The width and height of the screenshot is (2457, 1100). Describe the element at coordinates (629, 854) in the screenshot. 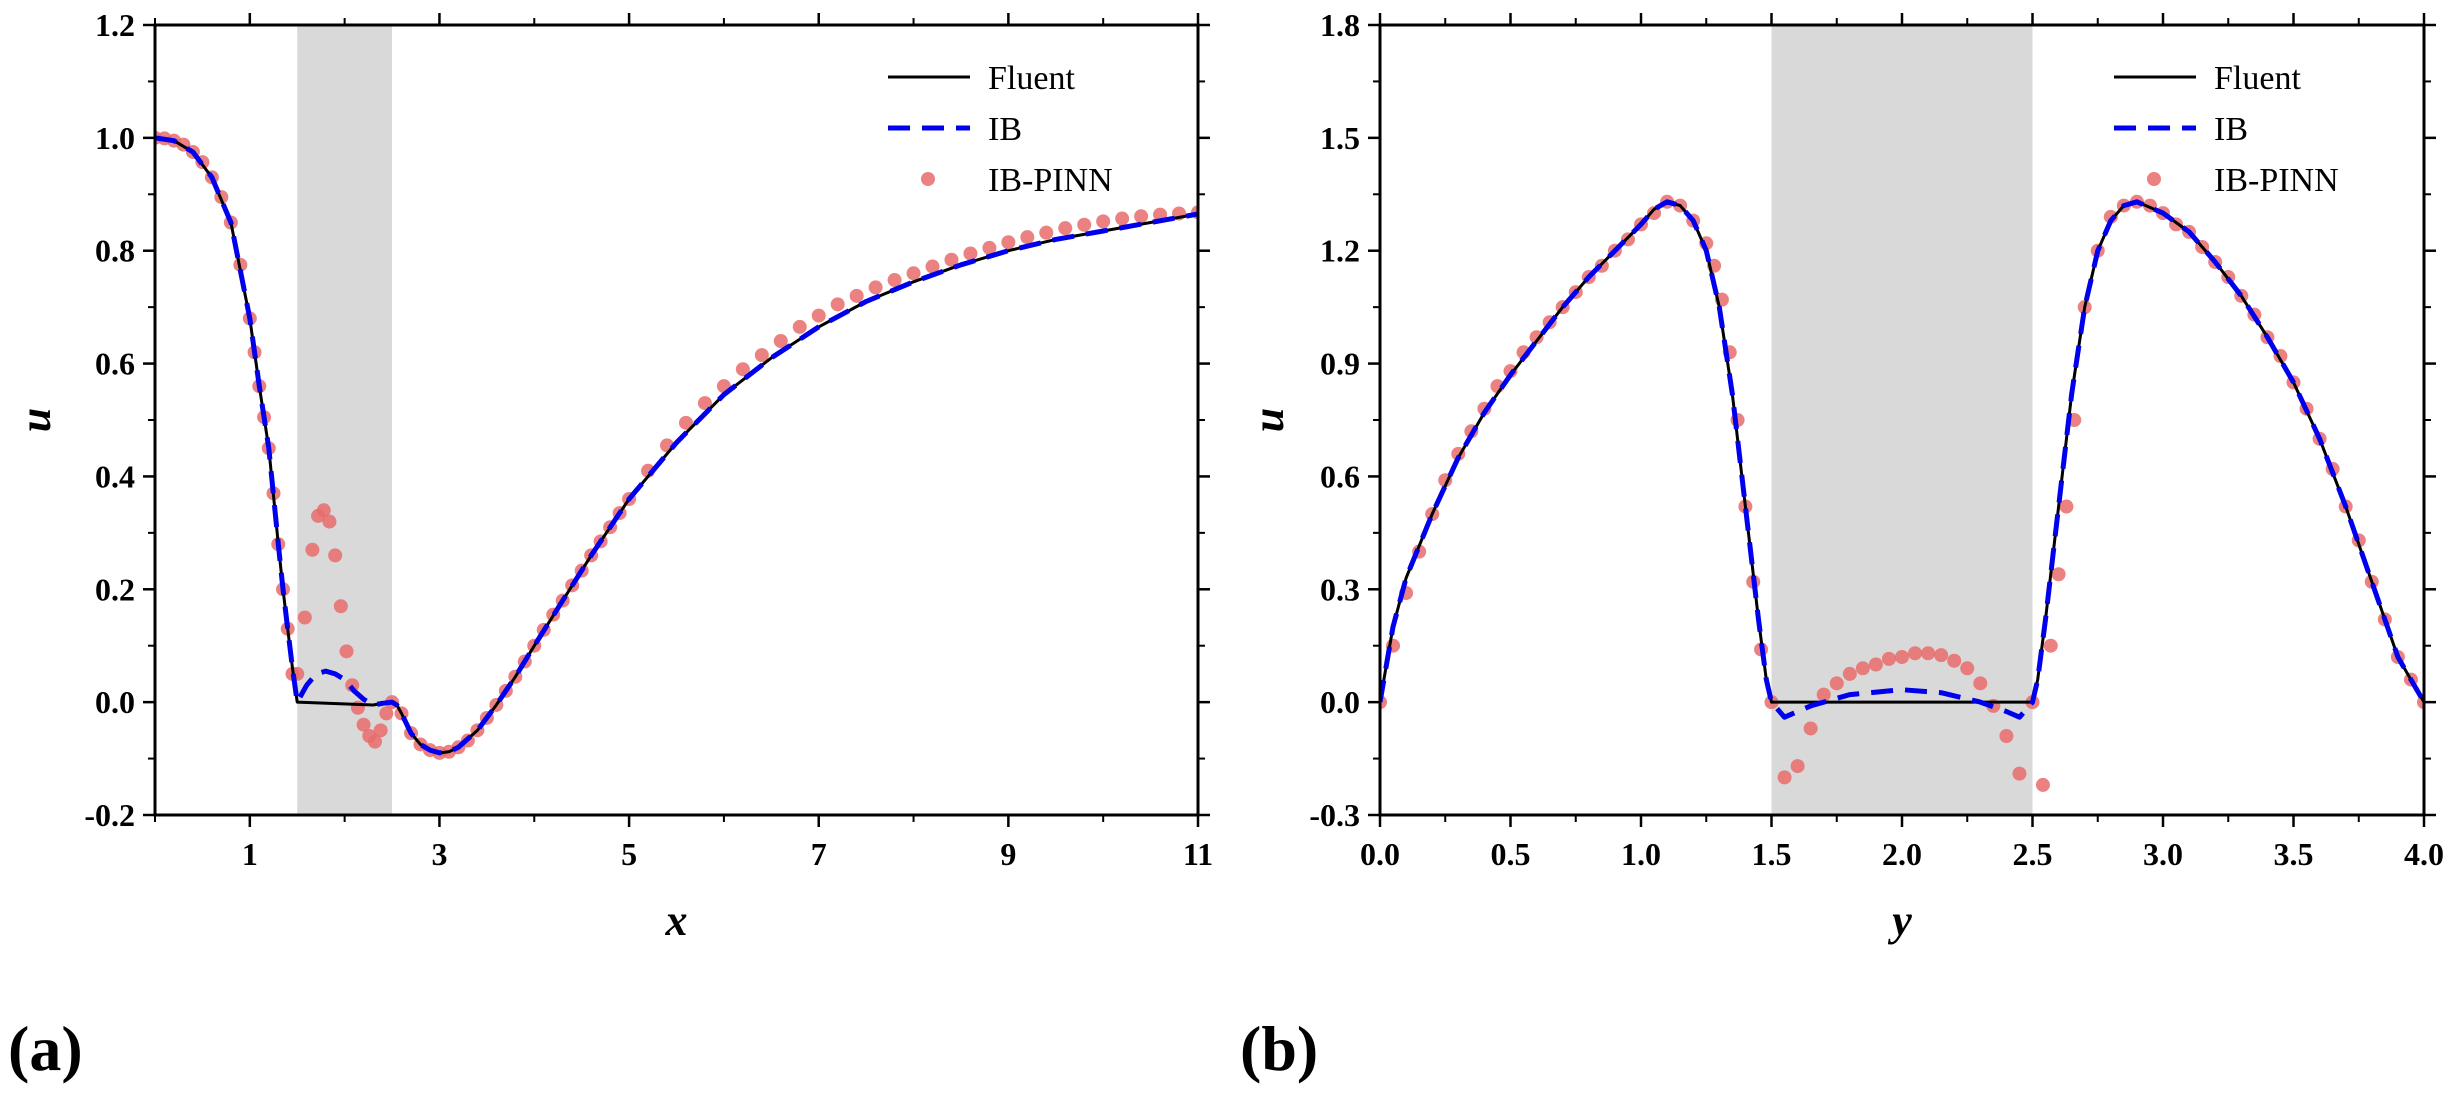

I see `x-tick-label: 5` at that location.